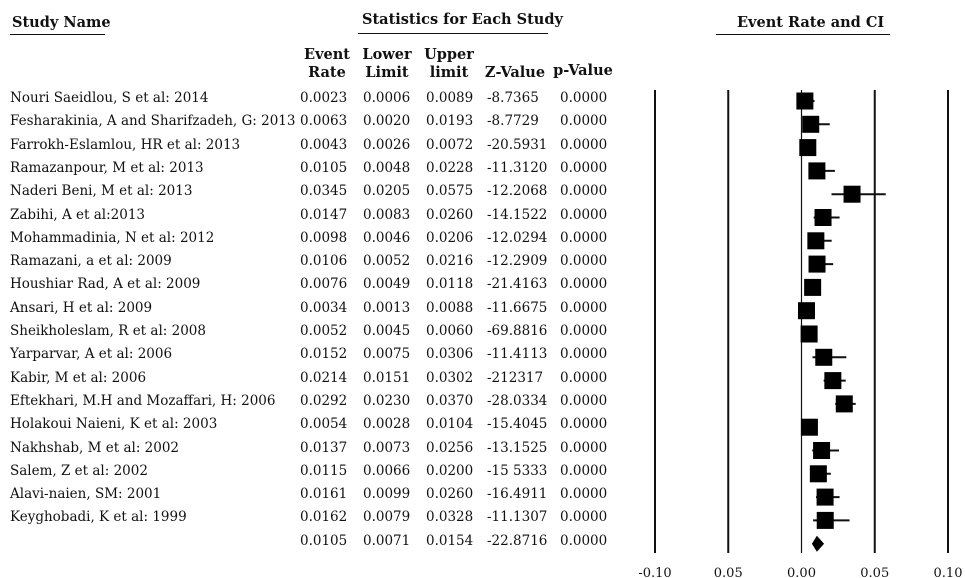  Describe the element at coordinates (105, 284) in the screenshot. I see `cell-study: Houshiar Rad, A et al: 2009` at that location.